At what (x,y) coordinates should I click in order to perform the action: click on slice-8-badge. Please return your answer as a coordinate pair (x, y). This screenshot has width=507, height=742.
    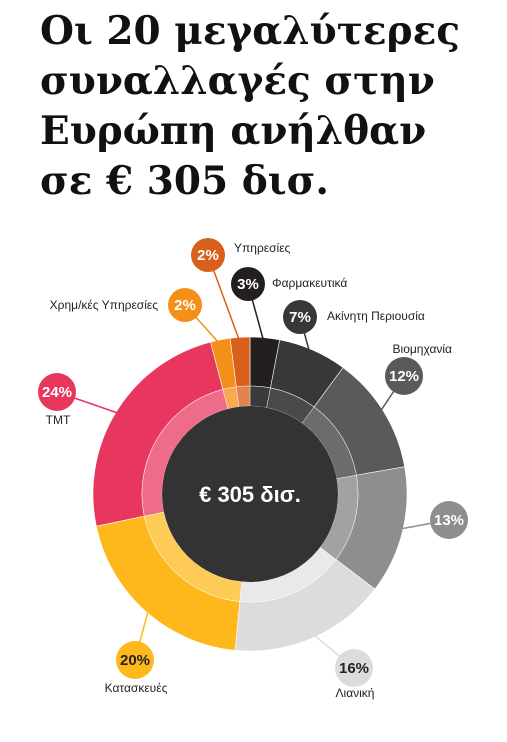
    Looking at the image, I should click on (208, 255).